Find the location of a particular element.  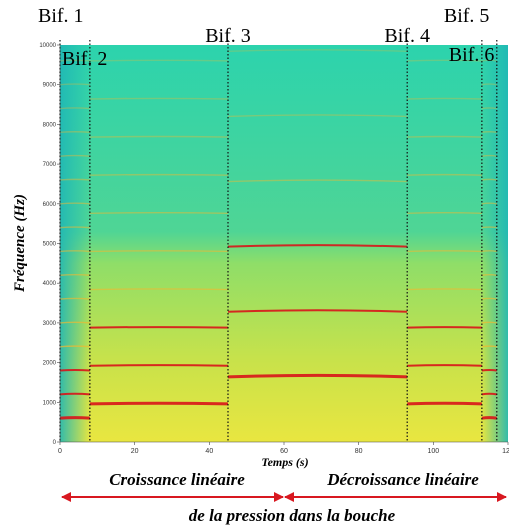

x-tick-label: 20 is located at coordinates (135, 451).